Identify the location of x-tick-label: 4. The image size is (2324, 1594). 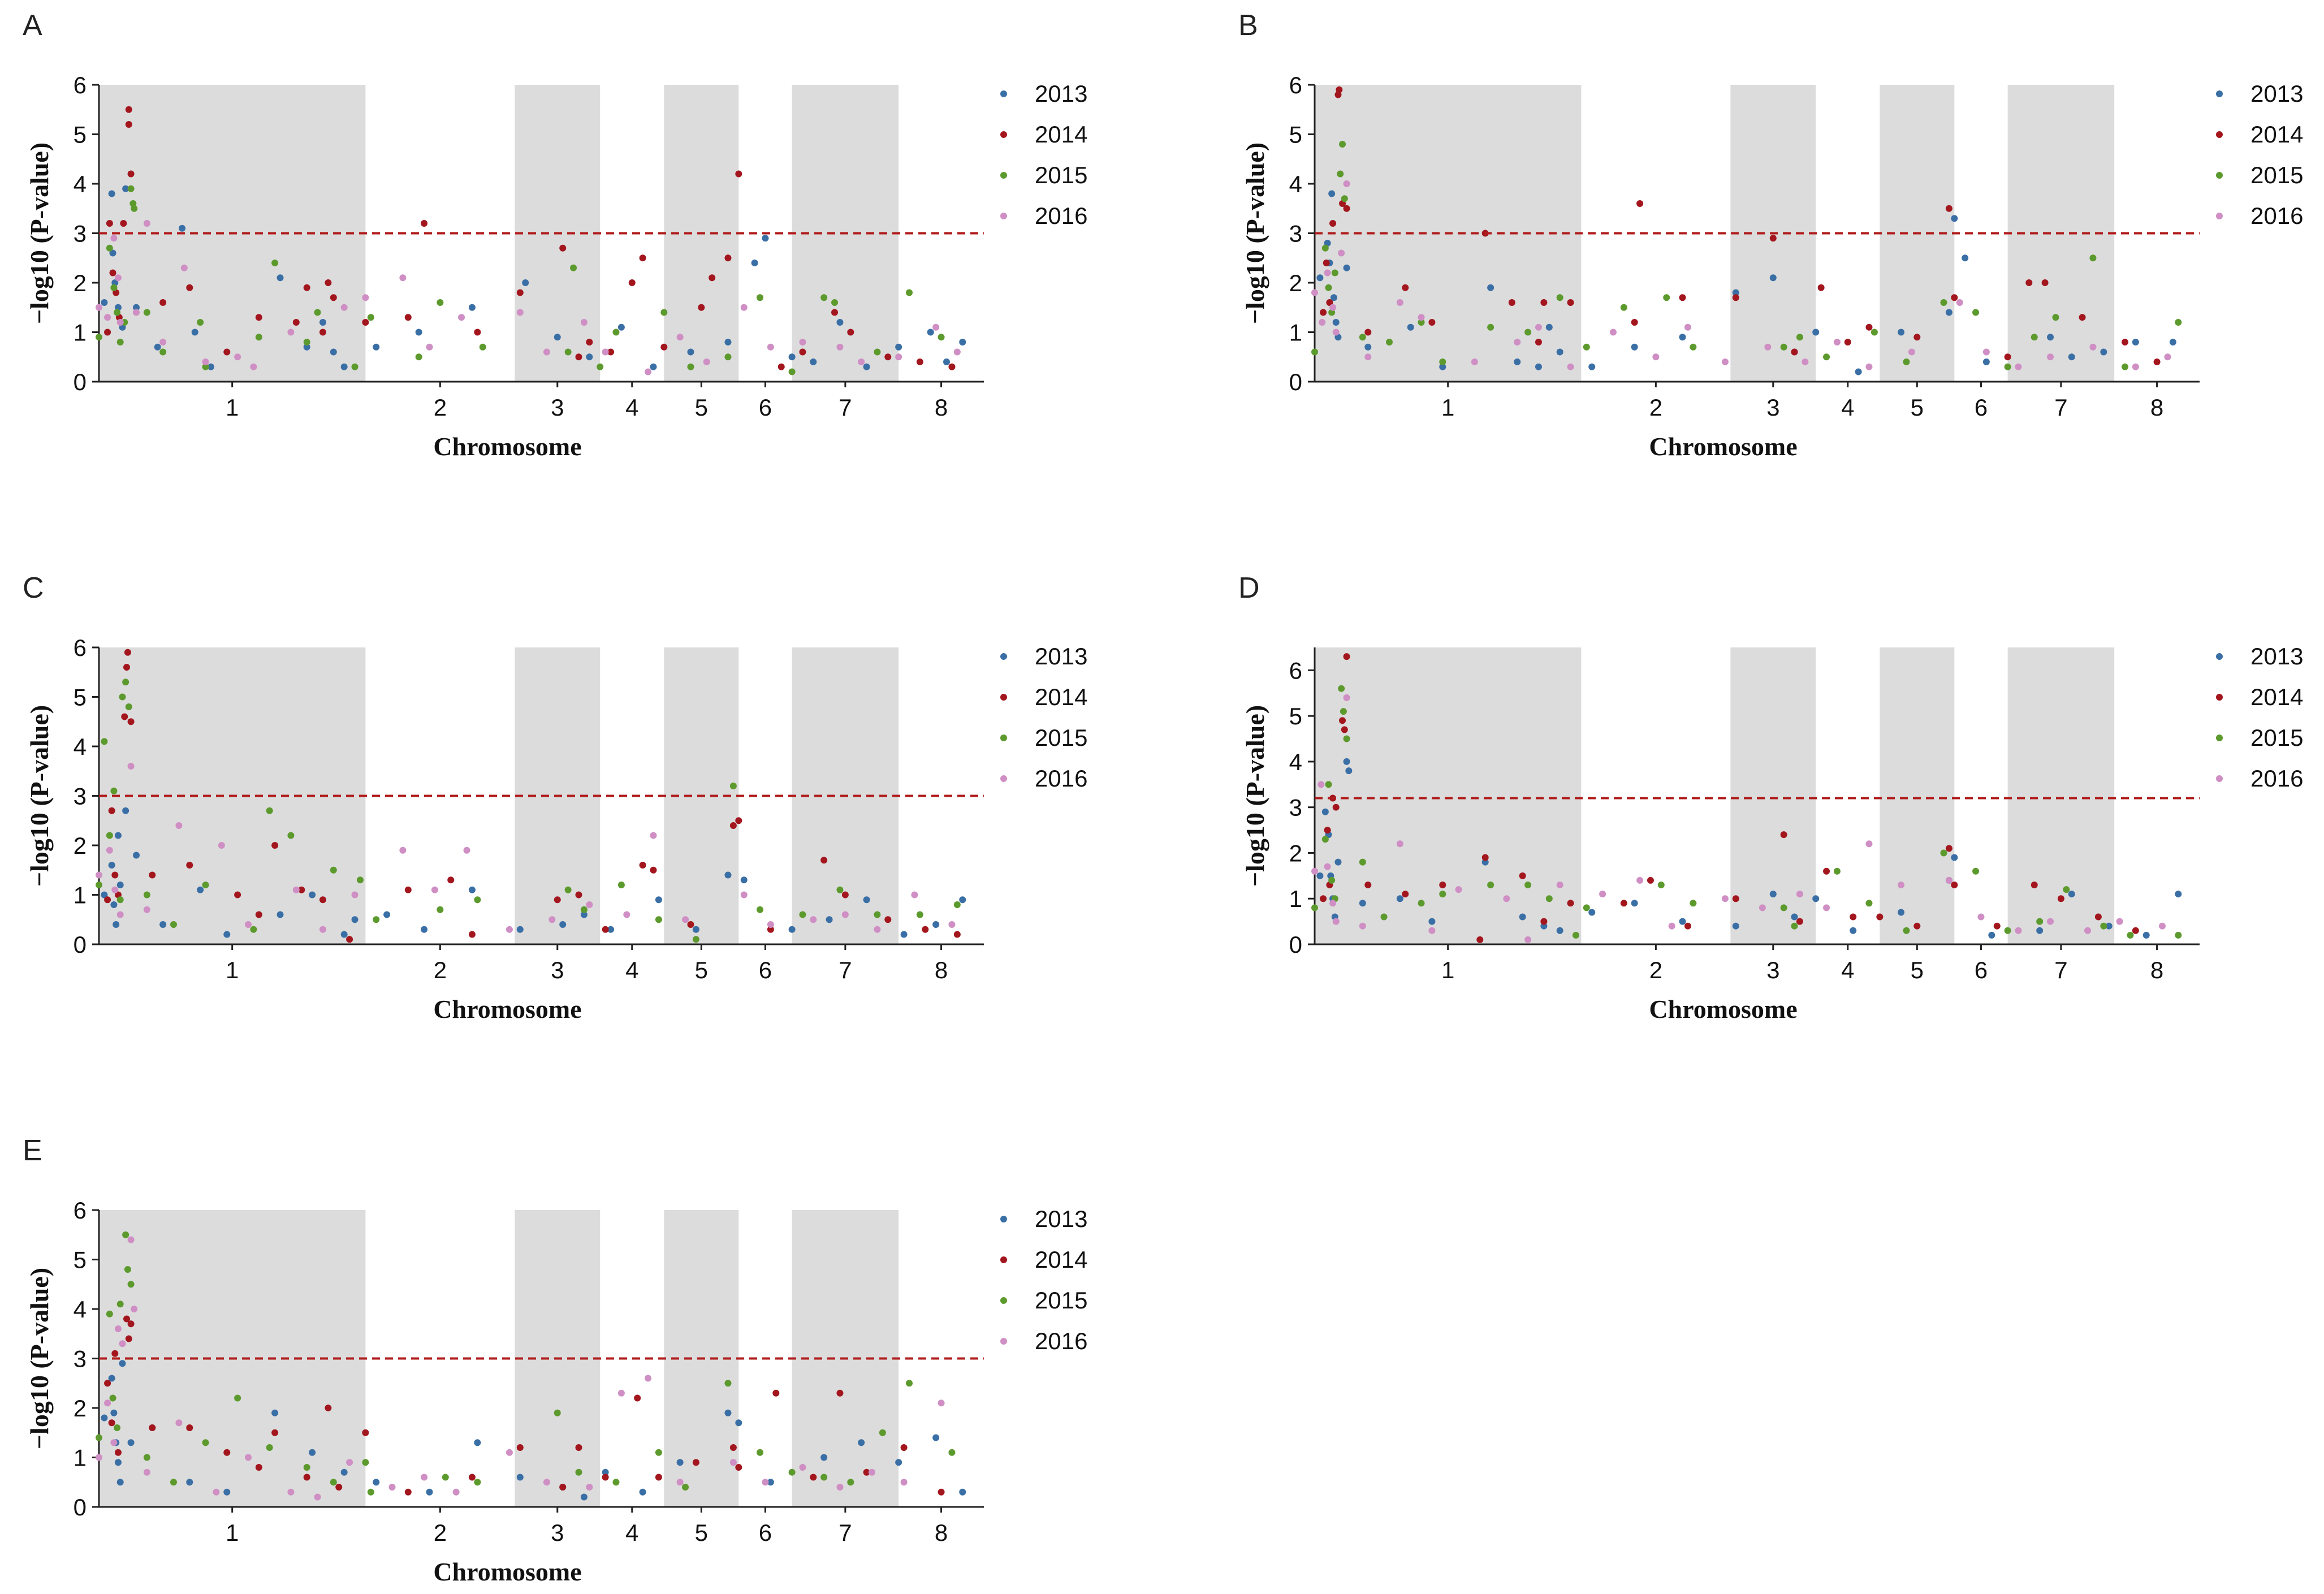
(631, 407).